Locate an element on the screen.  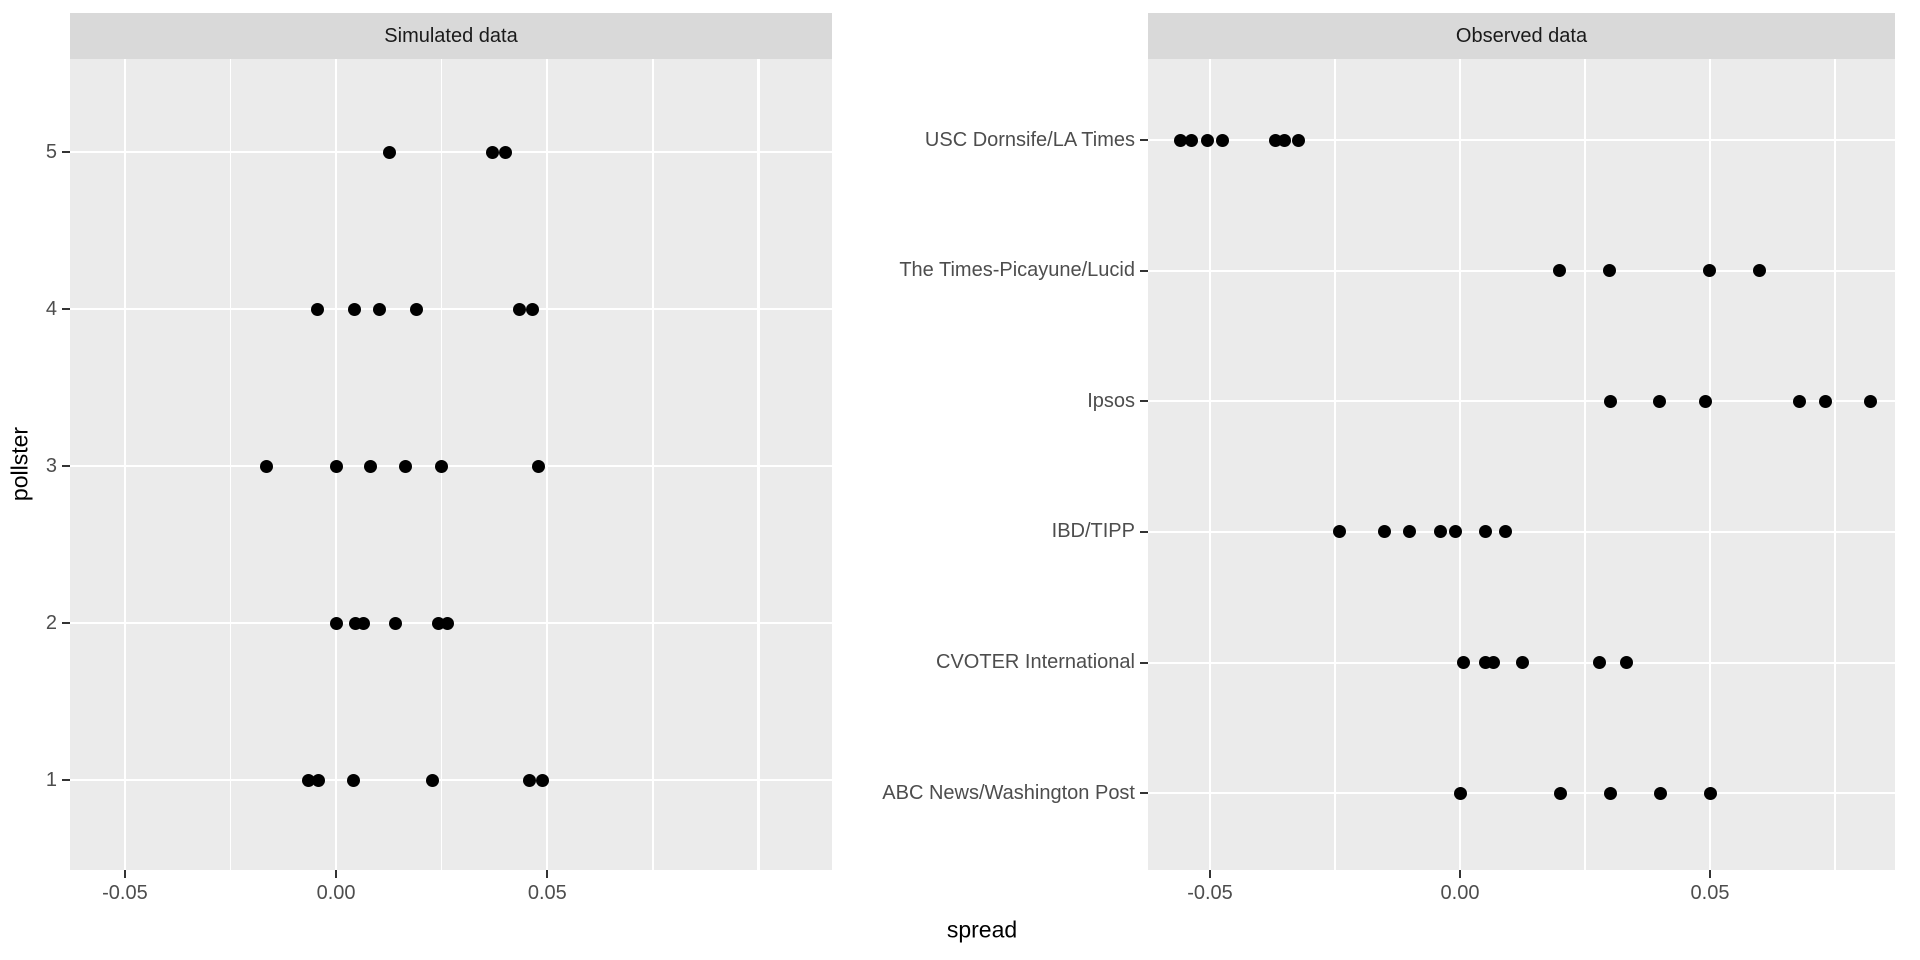
y-axis-label: IBD/TIPP is located at coordinates (1093, 531).